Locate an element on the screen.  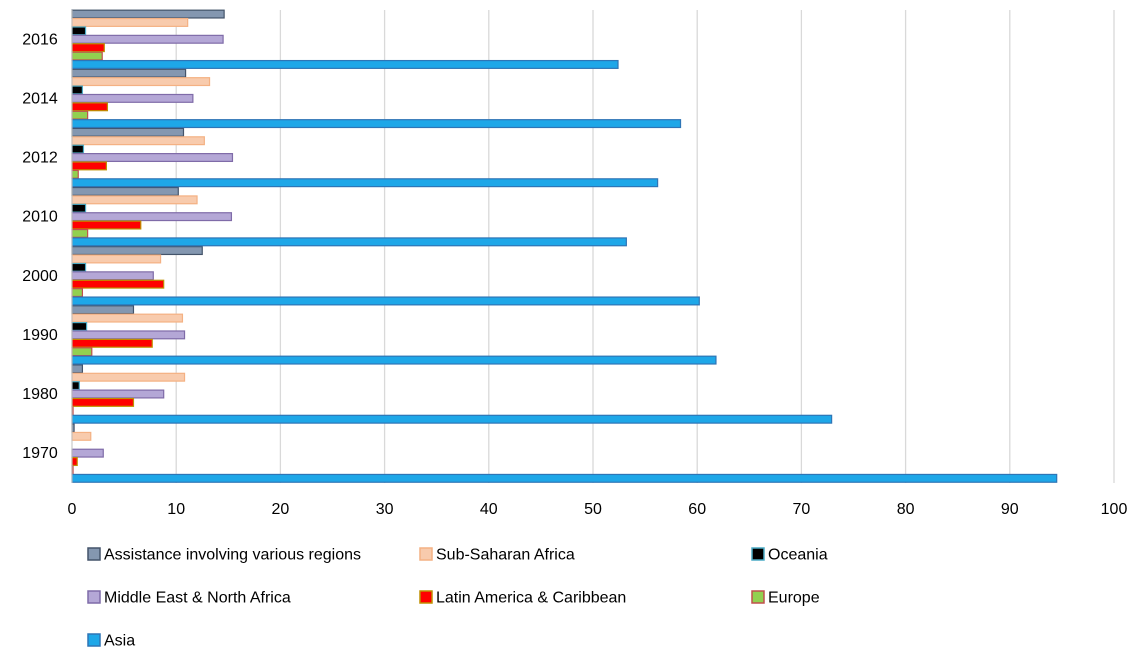
legend-label: Oceania is located at coordinates (798, 555).